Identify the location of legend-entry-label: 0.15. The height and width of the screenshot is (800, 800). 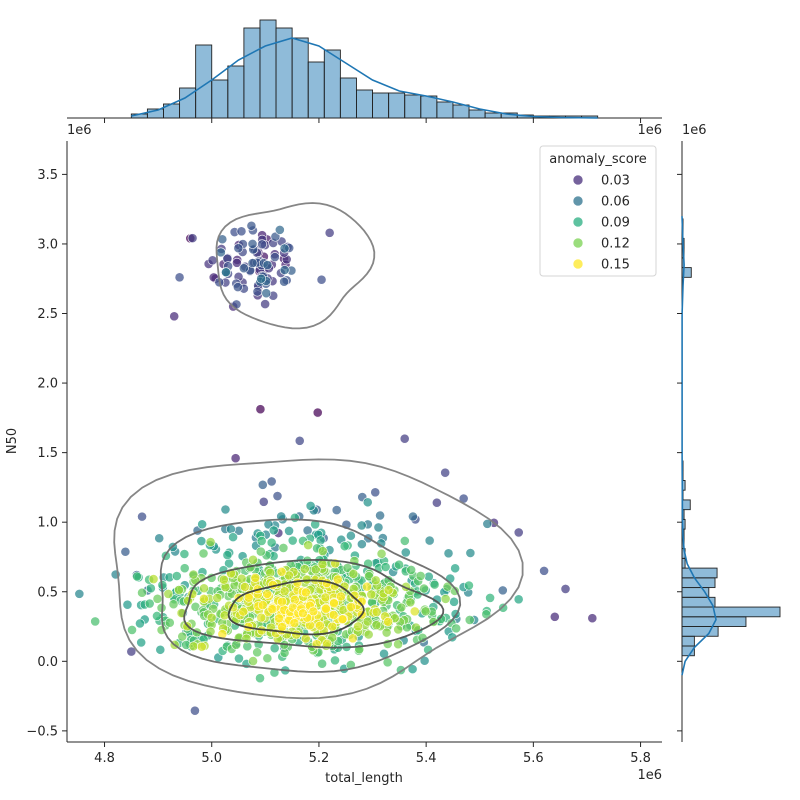
(615, 265).